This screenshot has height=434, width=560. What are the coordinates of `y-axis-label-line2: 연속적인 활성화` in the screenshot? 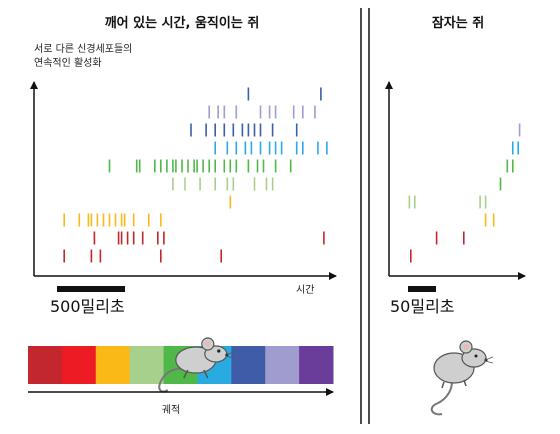 It's located at (68, 62).